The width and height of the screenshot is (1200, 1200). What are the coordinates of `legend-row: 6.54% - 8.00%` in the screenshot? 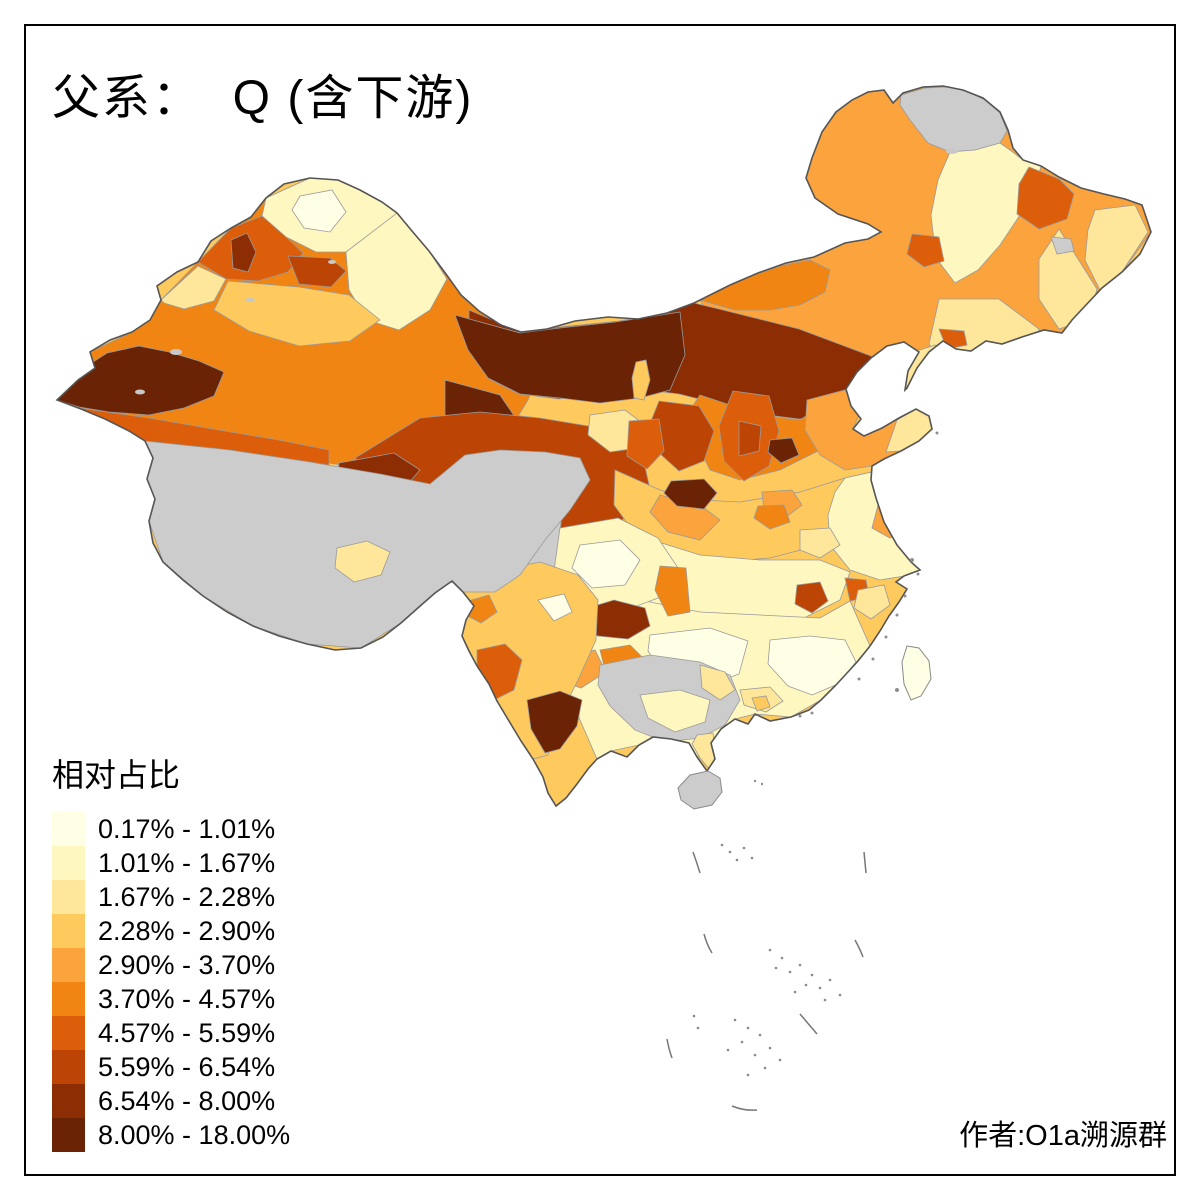 It's located at (171, 1101).